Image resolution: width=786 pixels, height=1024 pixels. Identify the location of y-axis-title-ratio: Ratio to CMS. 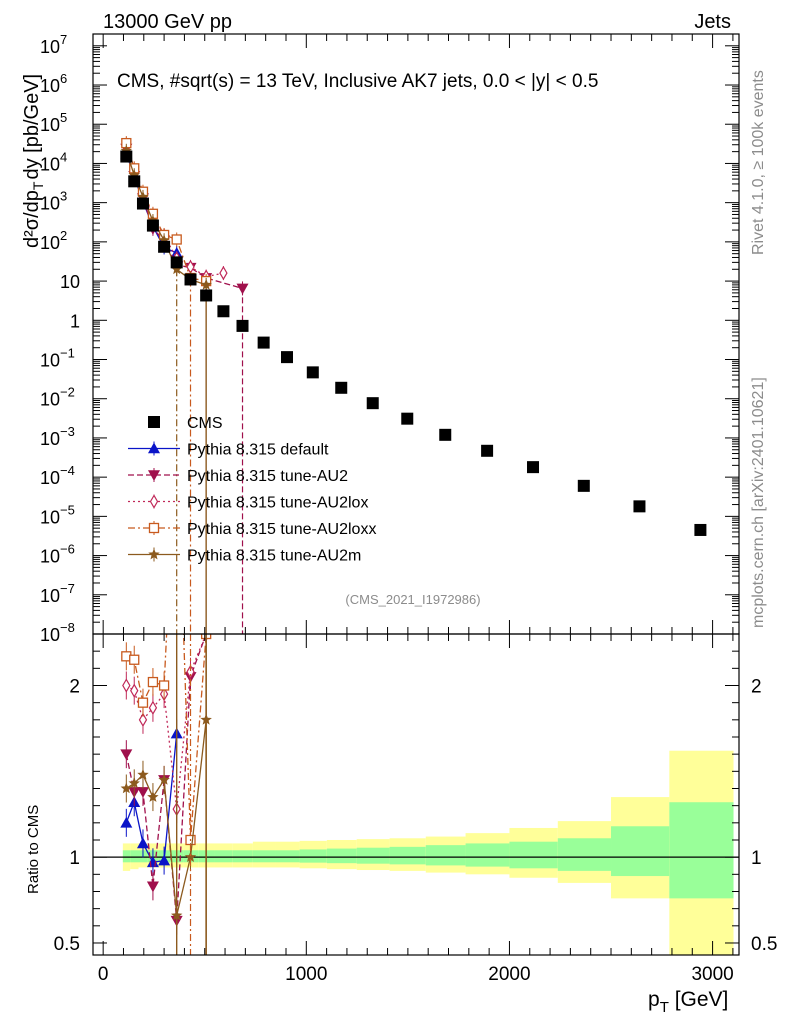
(33, 849).